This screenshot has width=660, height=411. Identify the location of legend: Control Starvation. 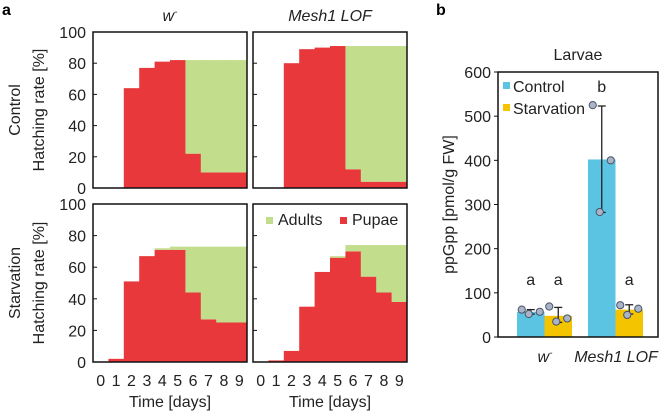
(544, 98).